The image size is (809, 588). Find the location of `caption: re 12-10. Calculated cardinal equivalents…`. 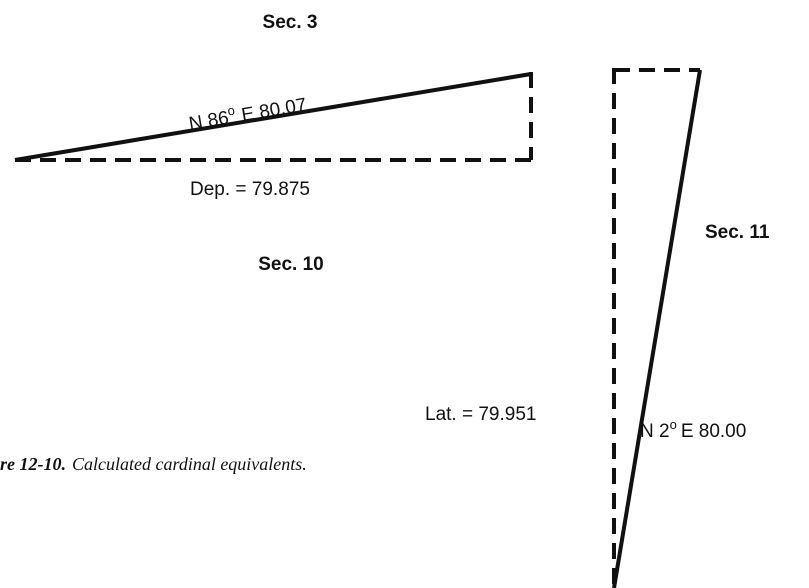

caption: re 12-10. Calculated cardinal equivalents… is located at coordinates (153, 464).